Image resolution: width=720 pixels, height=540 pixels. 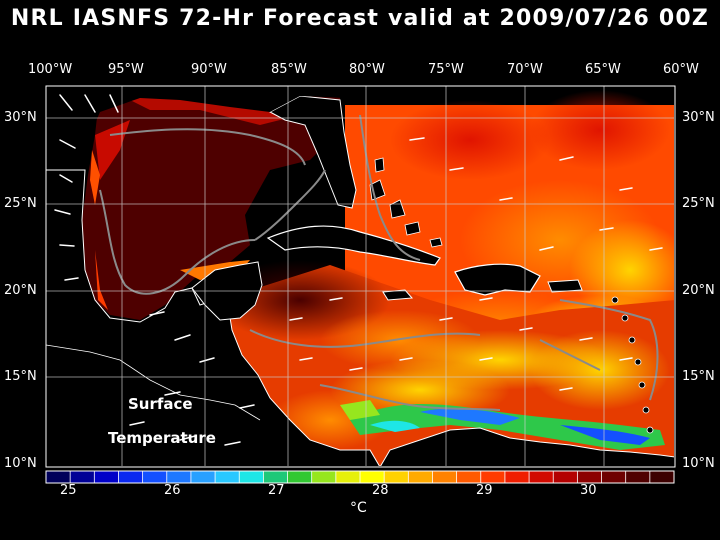 What do you see at coordinates (68, 490) in the screenshot?
I see `colorbar-tick: 25` at bounding box center [68, 490].